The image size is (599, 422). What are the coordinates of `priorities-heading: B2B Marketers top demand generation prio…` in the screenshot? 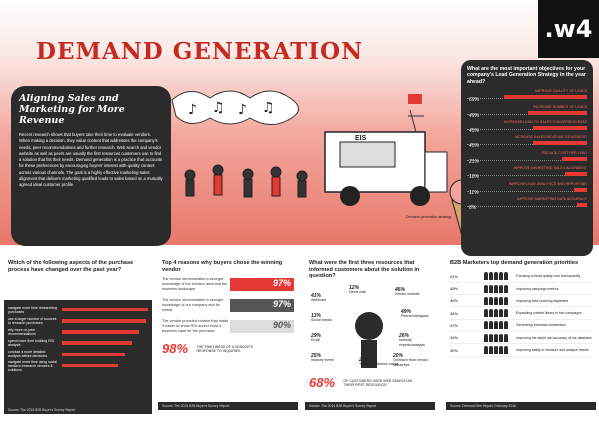 It's located at (514, 263).